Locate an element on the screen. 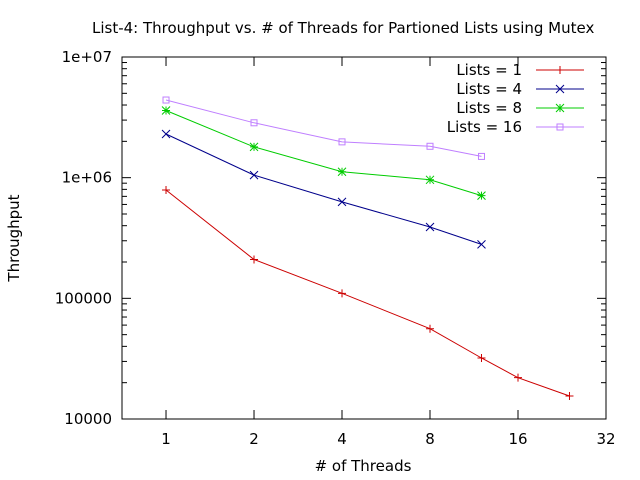 This screenshot has height=480, width=640. y-tick-label: 10000 is located at coordinates (88, 419).